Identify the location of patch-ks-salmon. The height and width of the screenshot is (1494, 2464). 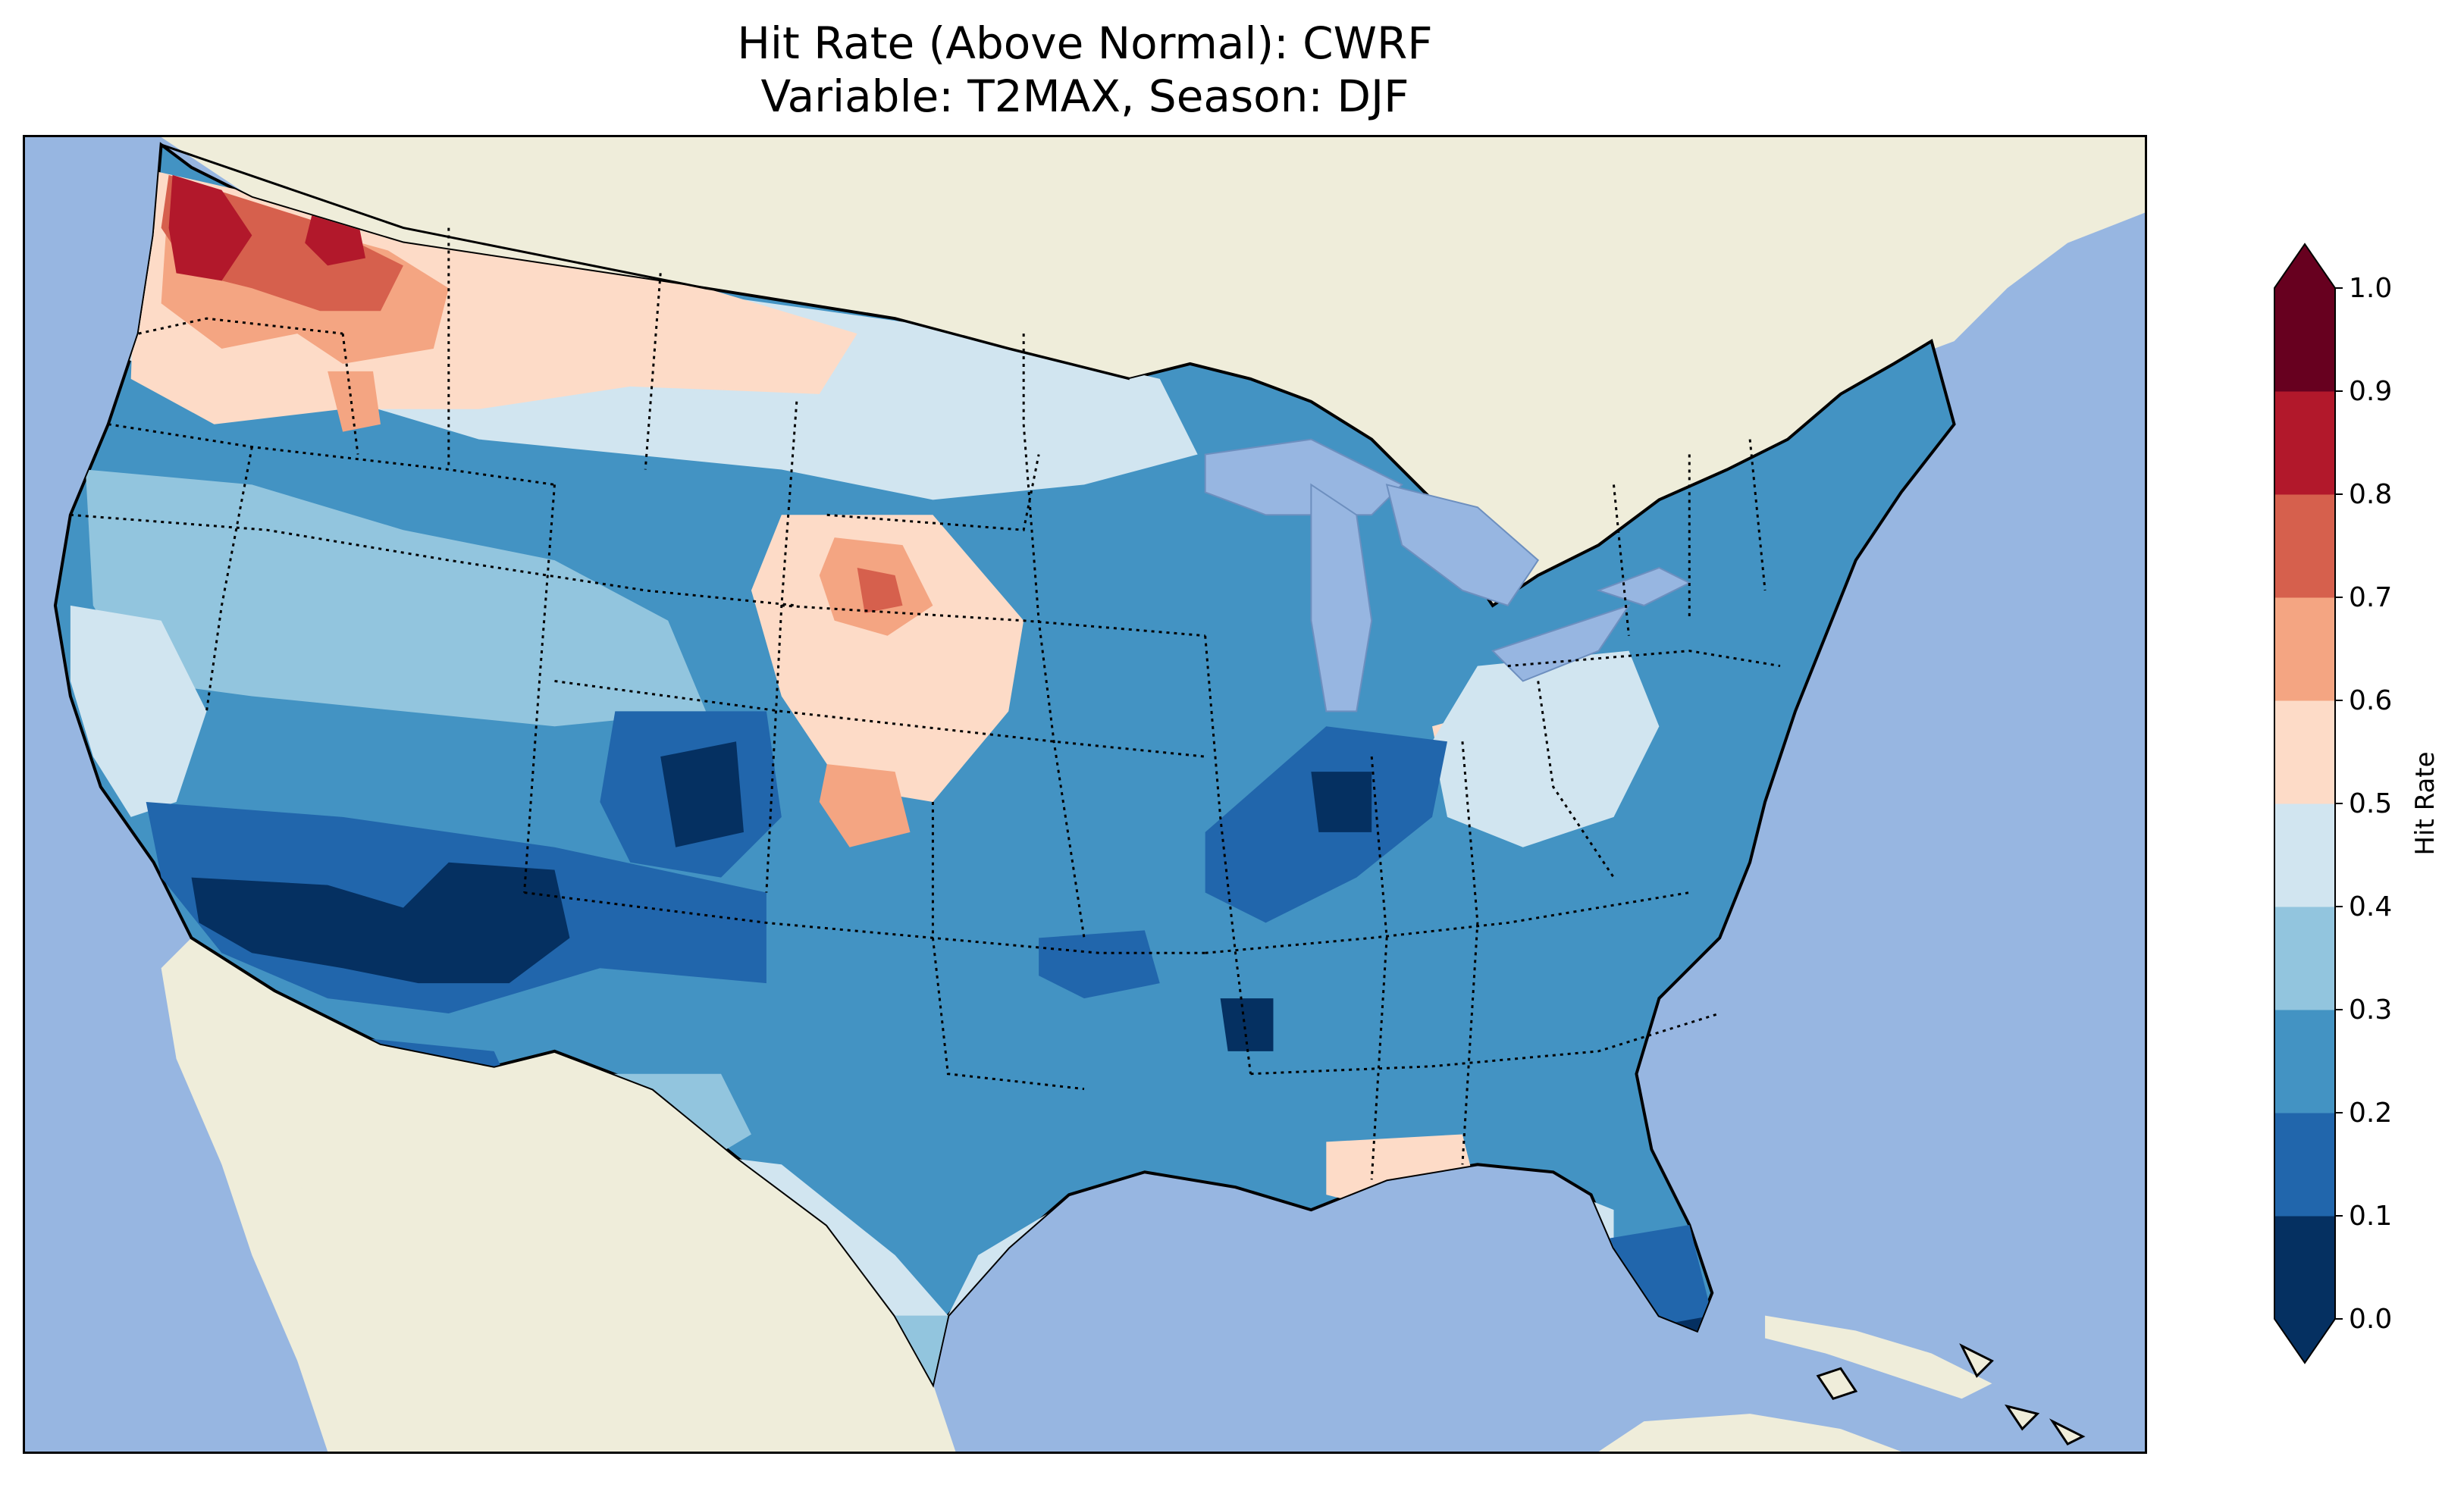
(865, 805).